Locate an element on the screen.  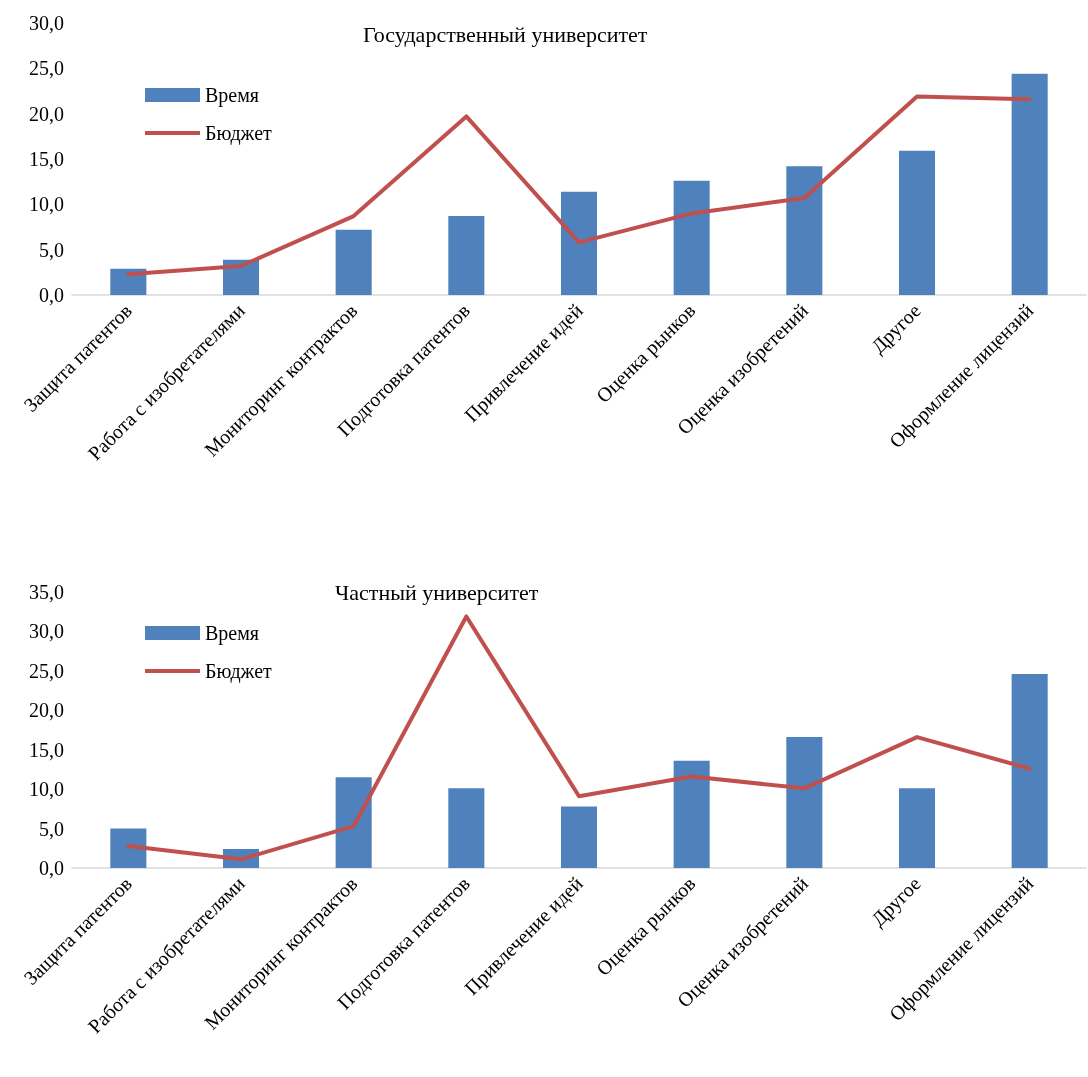
chart-title: Государственный университет is located at coordinates (505, 34).